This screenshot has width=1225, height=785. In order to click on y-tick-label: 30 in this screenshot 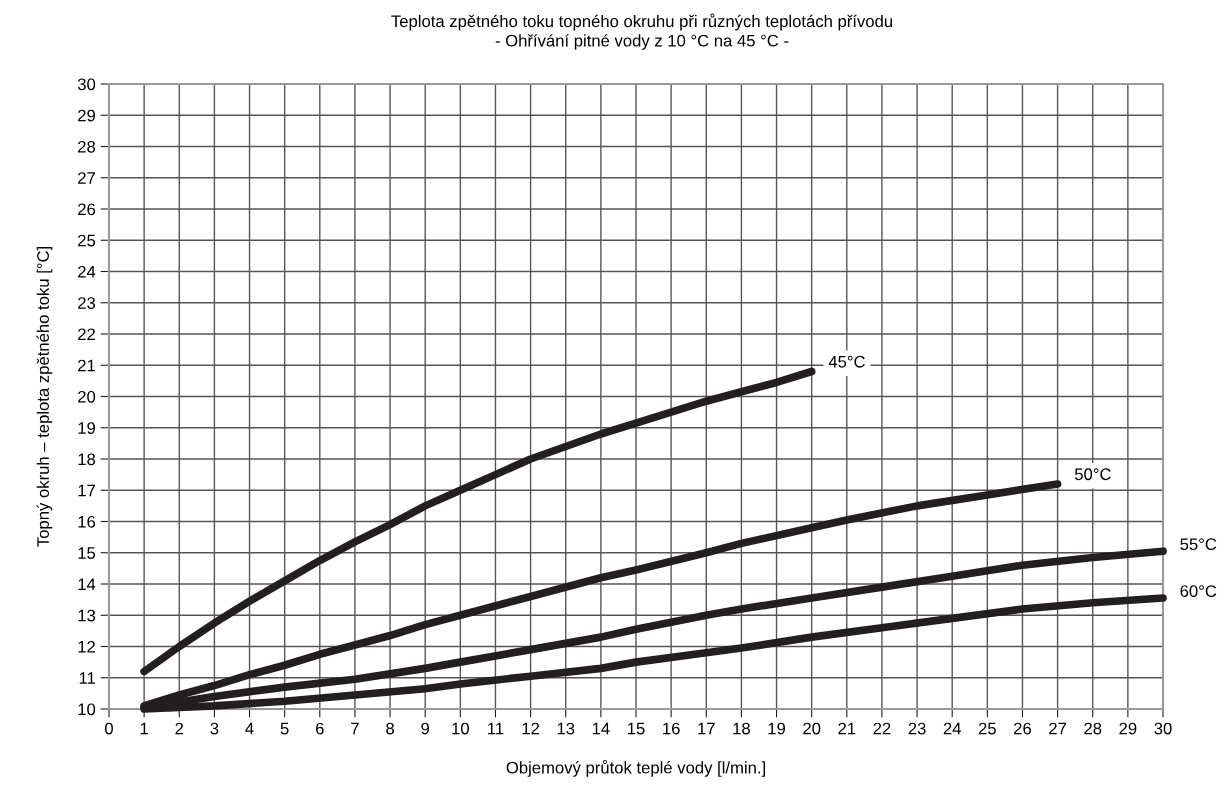, I will do `click(86, 84)`.